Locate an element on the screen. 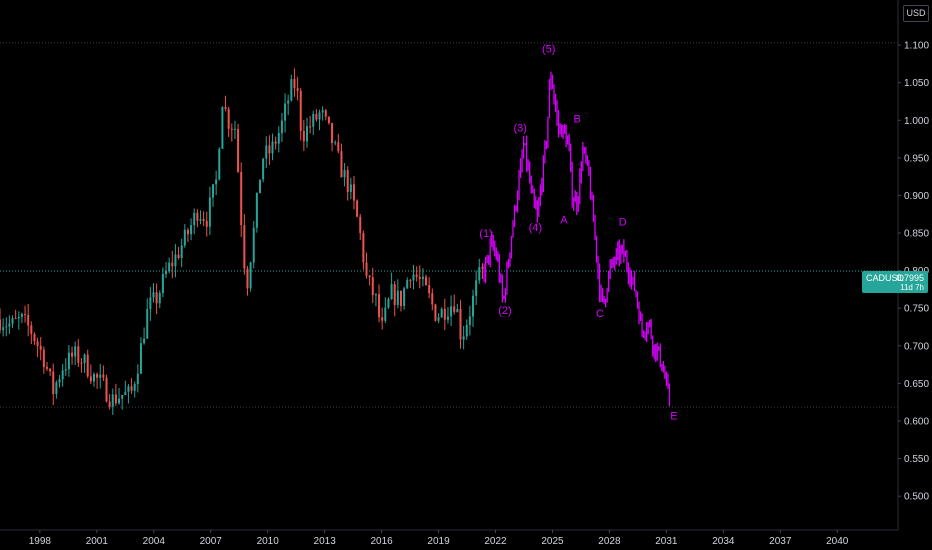 The width and height of the screenshot is (932, 550). x-tick-label: 2022 is located at coordinates (495, 541).